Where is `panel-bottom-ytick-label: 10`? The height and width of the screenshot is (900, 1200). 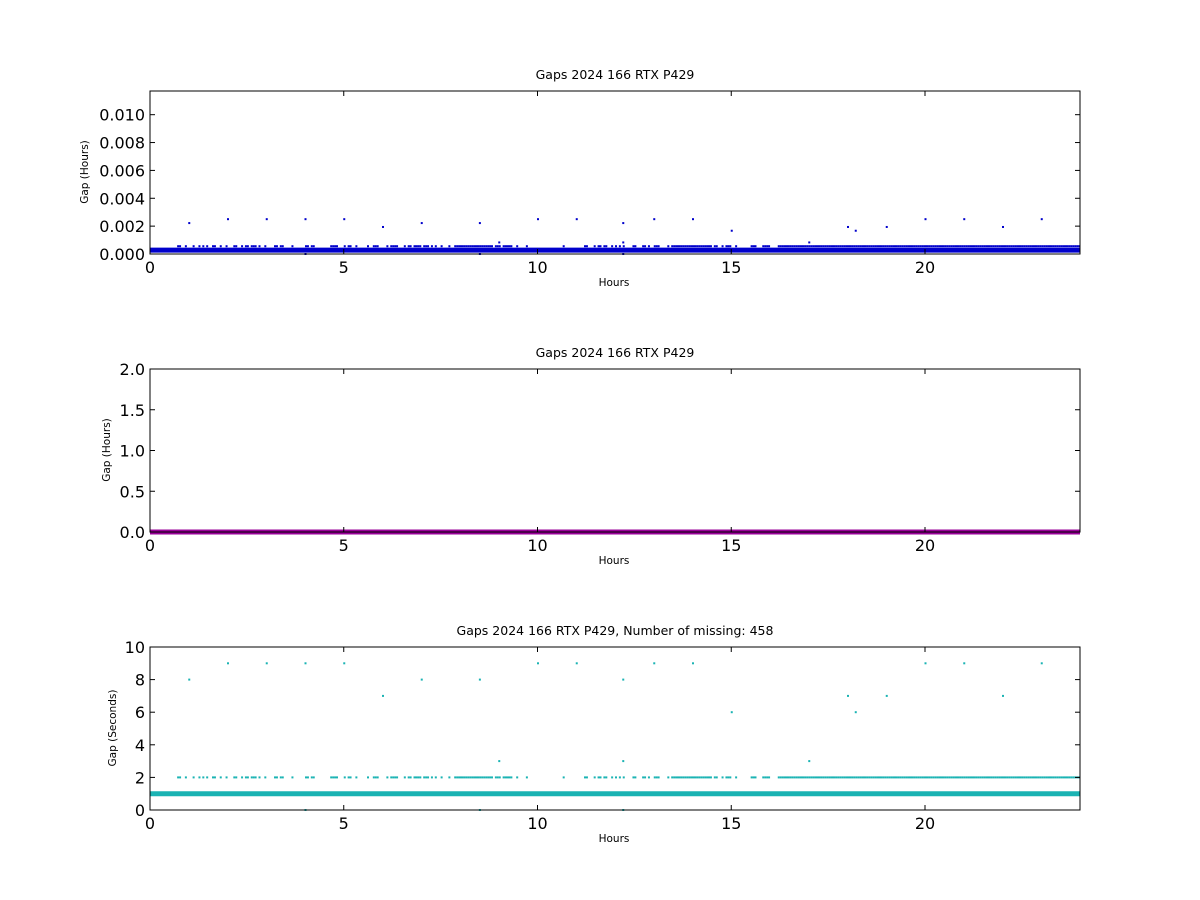 panel-bottom-ytick-label: 10 is located at coordinates (135, 647).